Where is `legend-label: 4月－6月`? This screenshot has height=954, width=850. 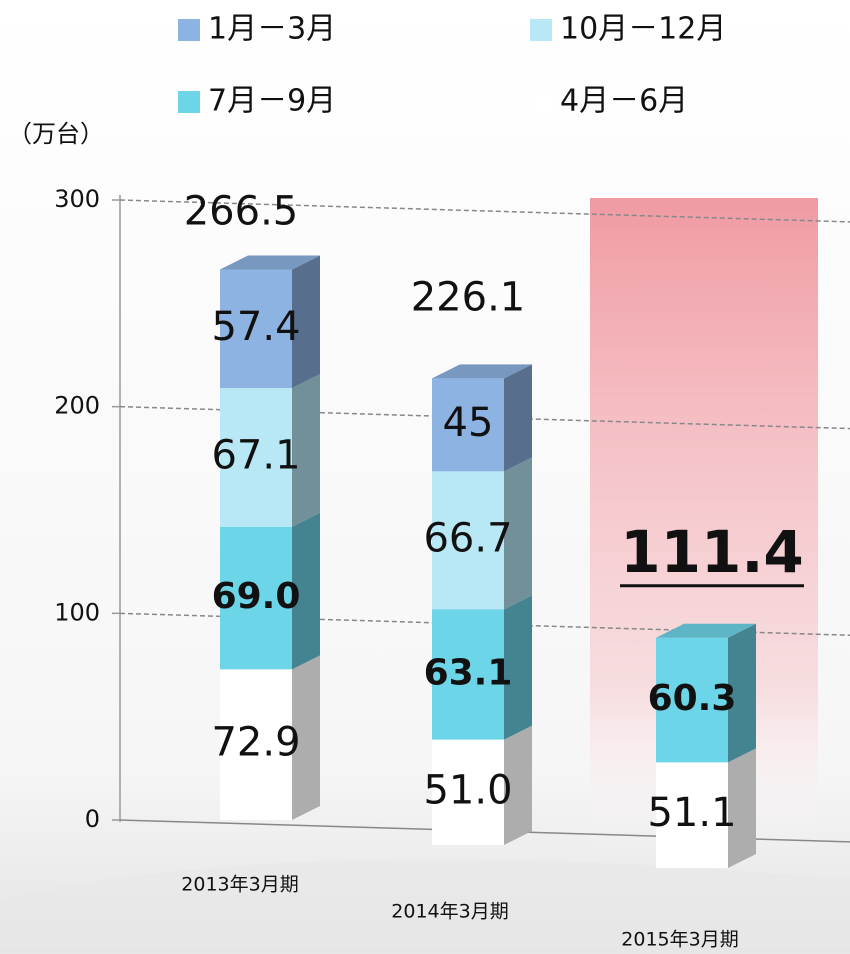
legend-label: 4月－6月 is located at coordinates (624, 101).